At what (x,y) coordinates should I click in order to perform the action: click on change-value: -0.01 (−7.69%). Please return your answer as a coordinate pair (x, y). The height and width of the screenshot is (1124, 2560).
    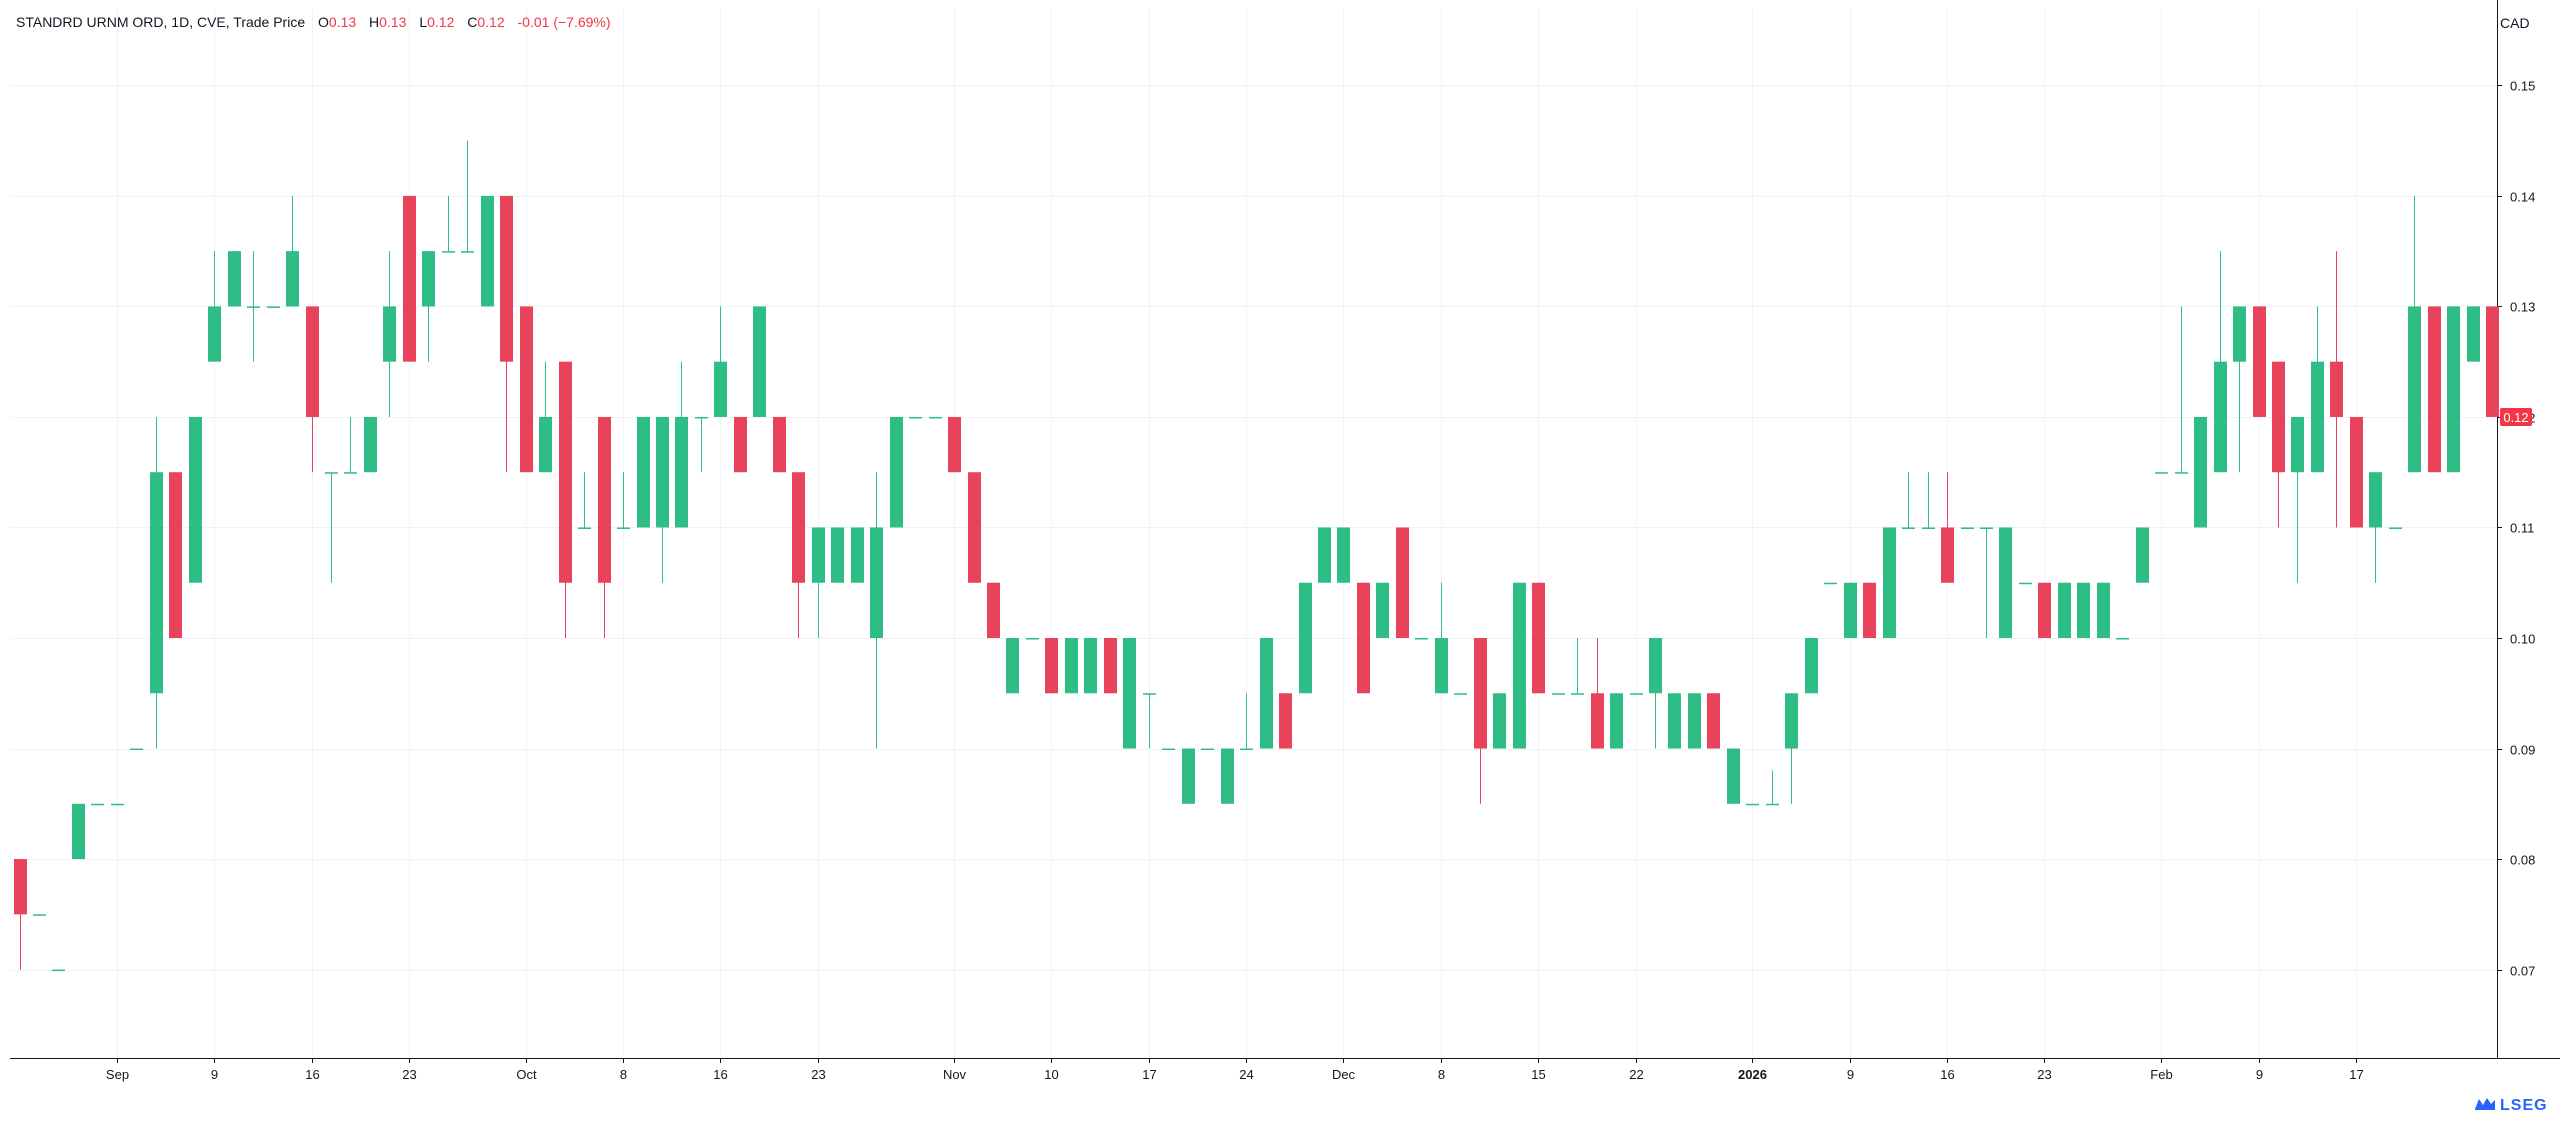
    Looking at the image, I should click on (564, 22).